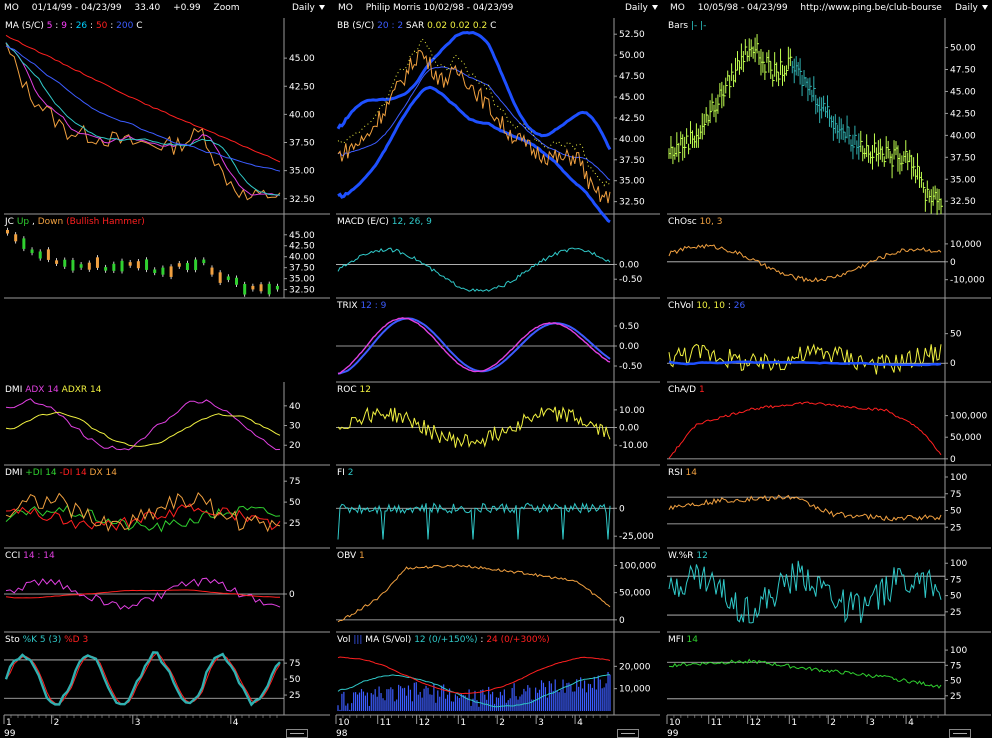  Describe the element at coordinates (641, 8) in the screenshot. I see `period-selector-middle: Daily` at that location.